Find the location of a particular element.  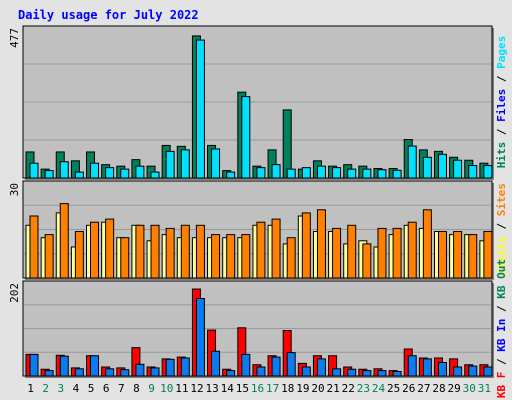

x-tick-label-day-14: 14 is located at coordinates (228, 388).